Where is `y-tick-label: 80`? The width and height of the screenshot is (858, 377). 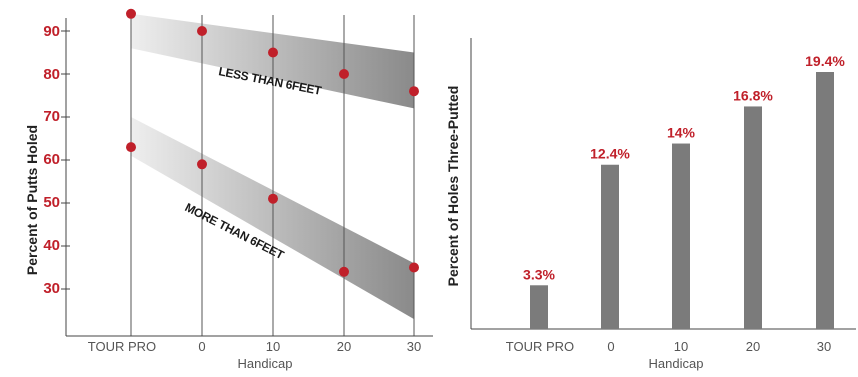 y-tick-label: 80 is located at coordinates (51, 74).